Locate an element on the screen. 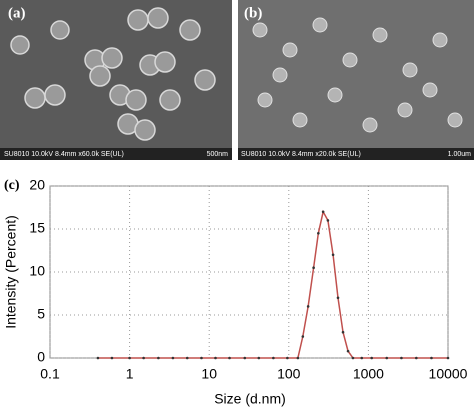  sem-caption: SU8010 10.0kV 8.4mm x60.0k SE(UL) is located at coordinates (64, 154).